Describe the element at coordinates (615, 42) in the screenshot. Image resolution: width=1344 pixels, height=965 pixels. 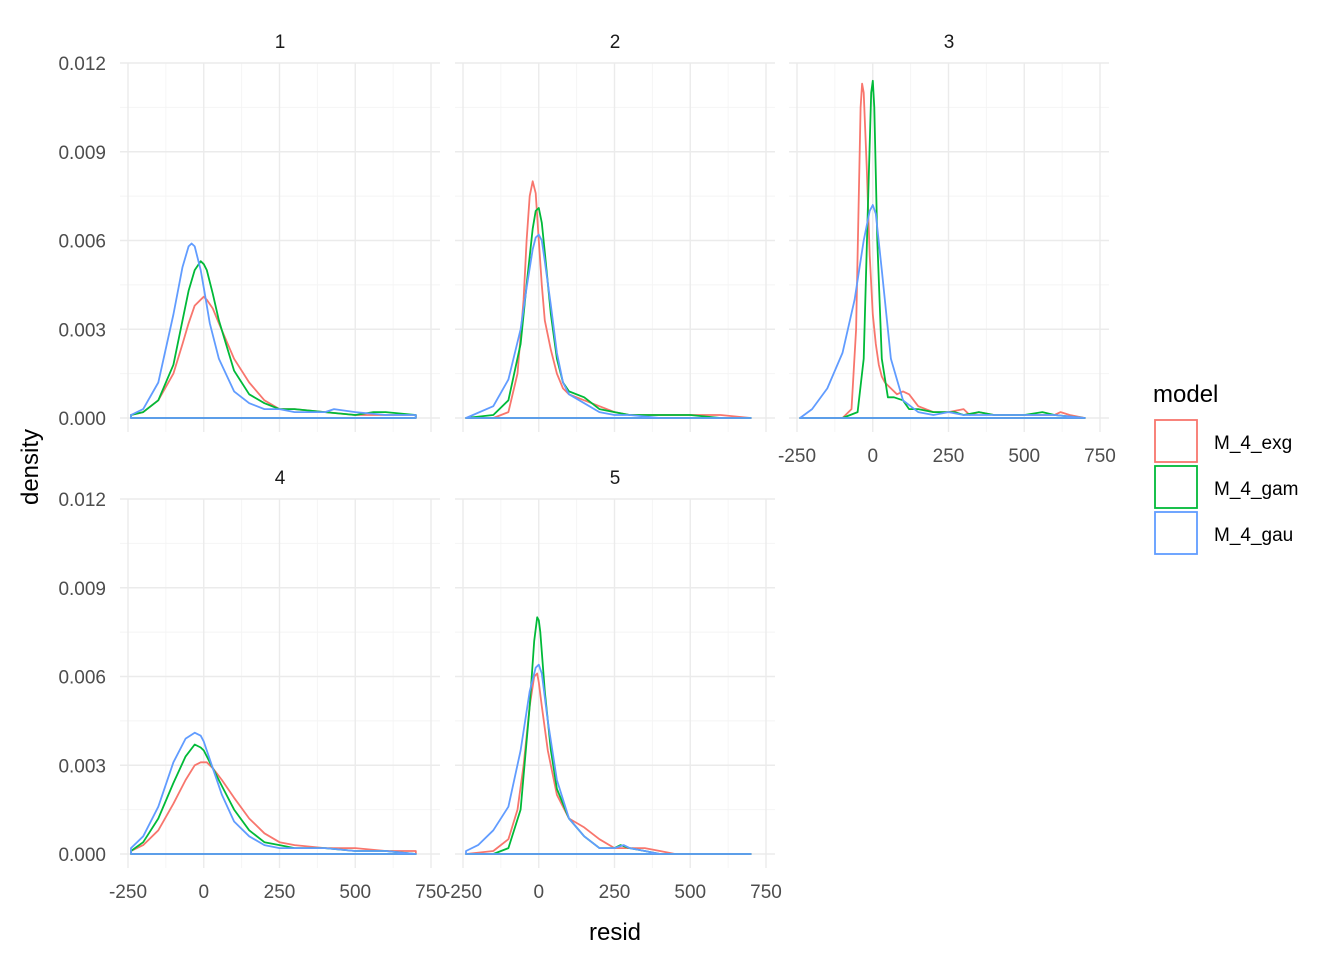
I see `facet-strip-label: 2` at that location.